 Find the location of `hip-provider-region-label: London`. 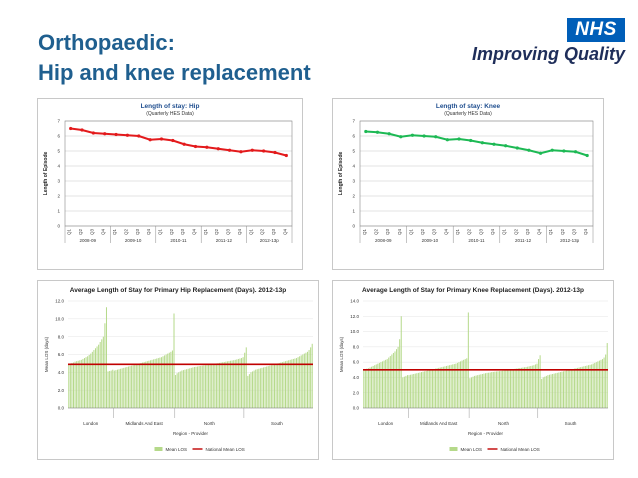

hip-provider-region-label: London is located at coordinates (91, 423).